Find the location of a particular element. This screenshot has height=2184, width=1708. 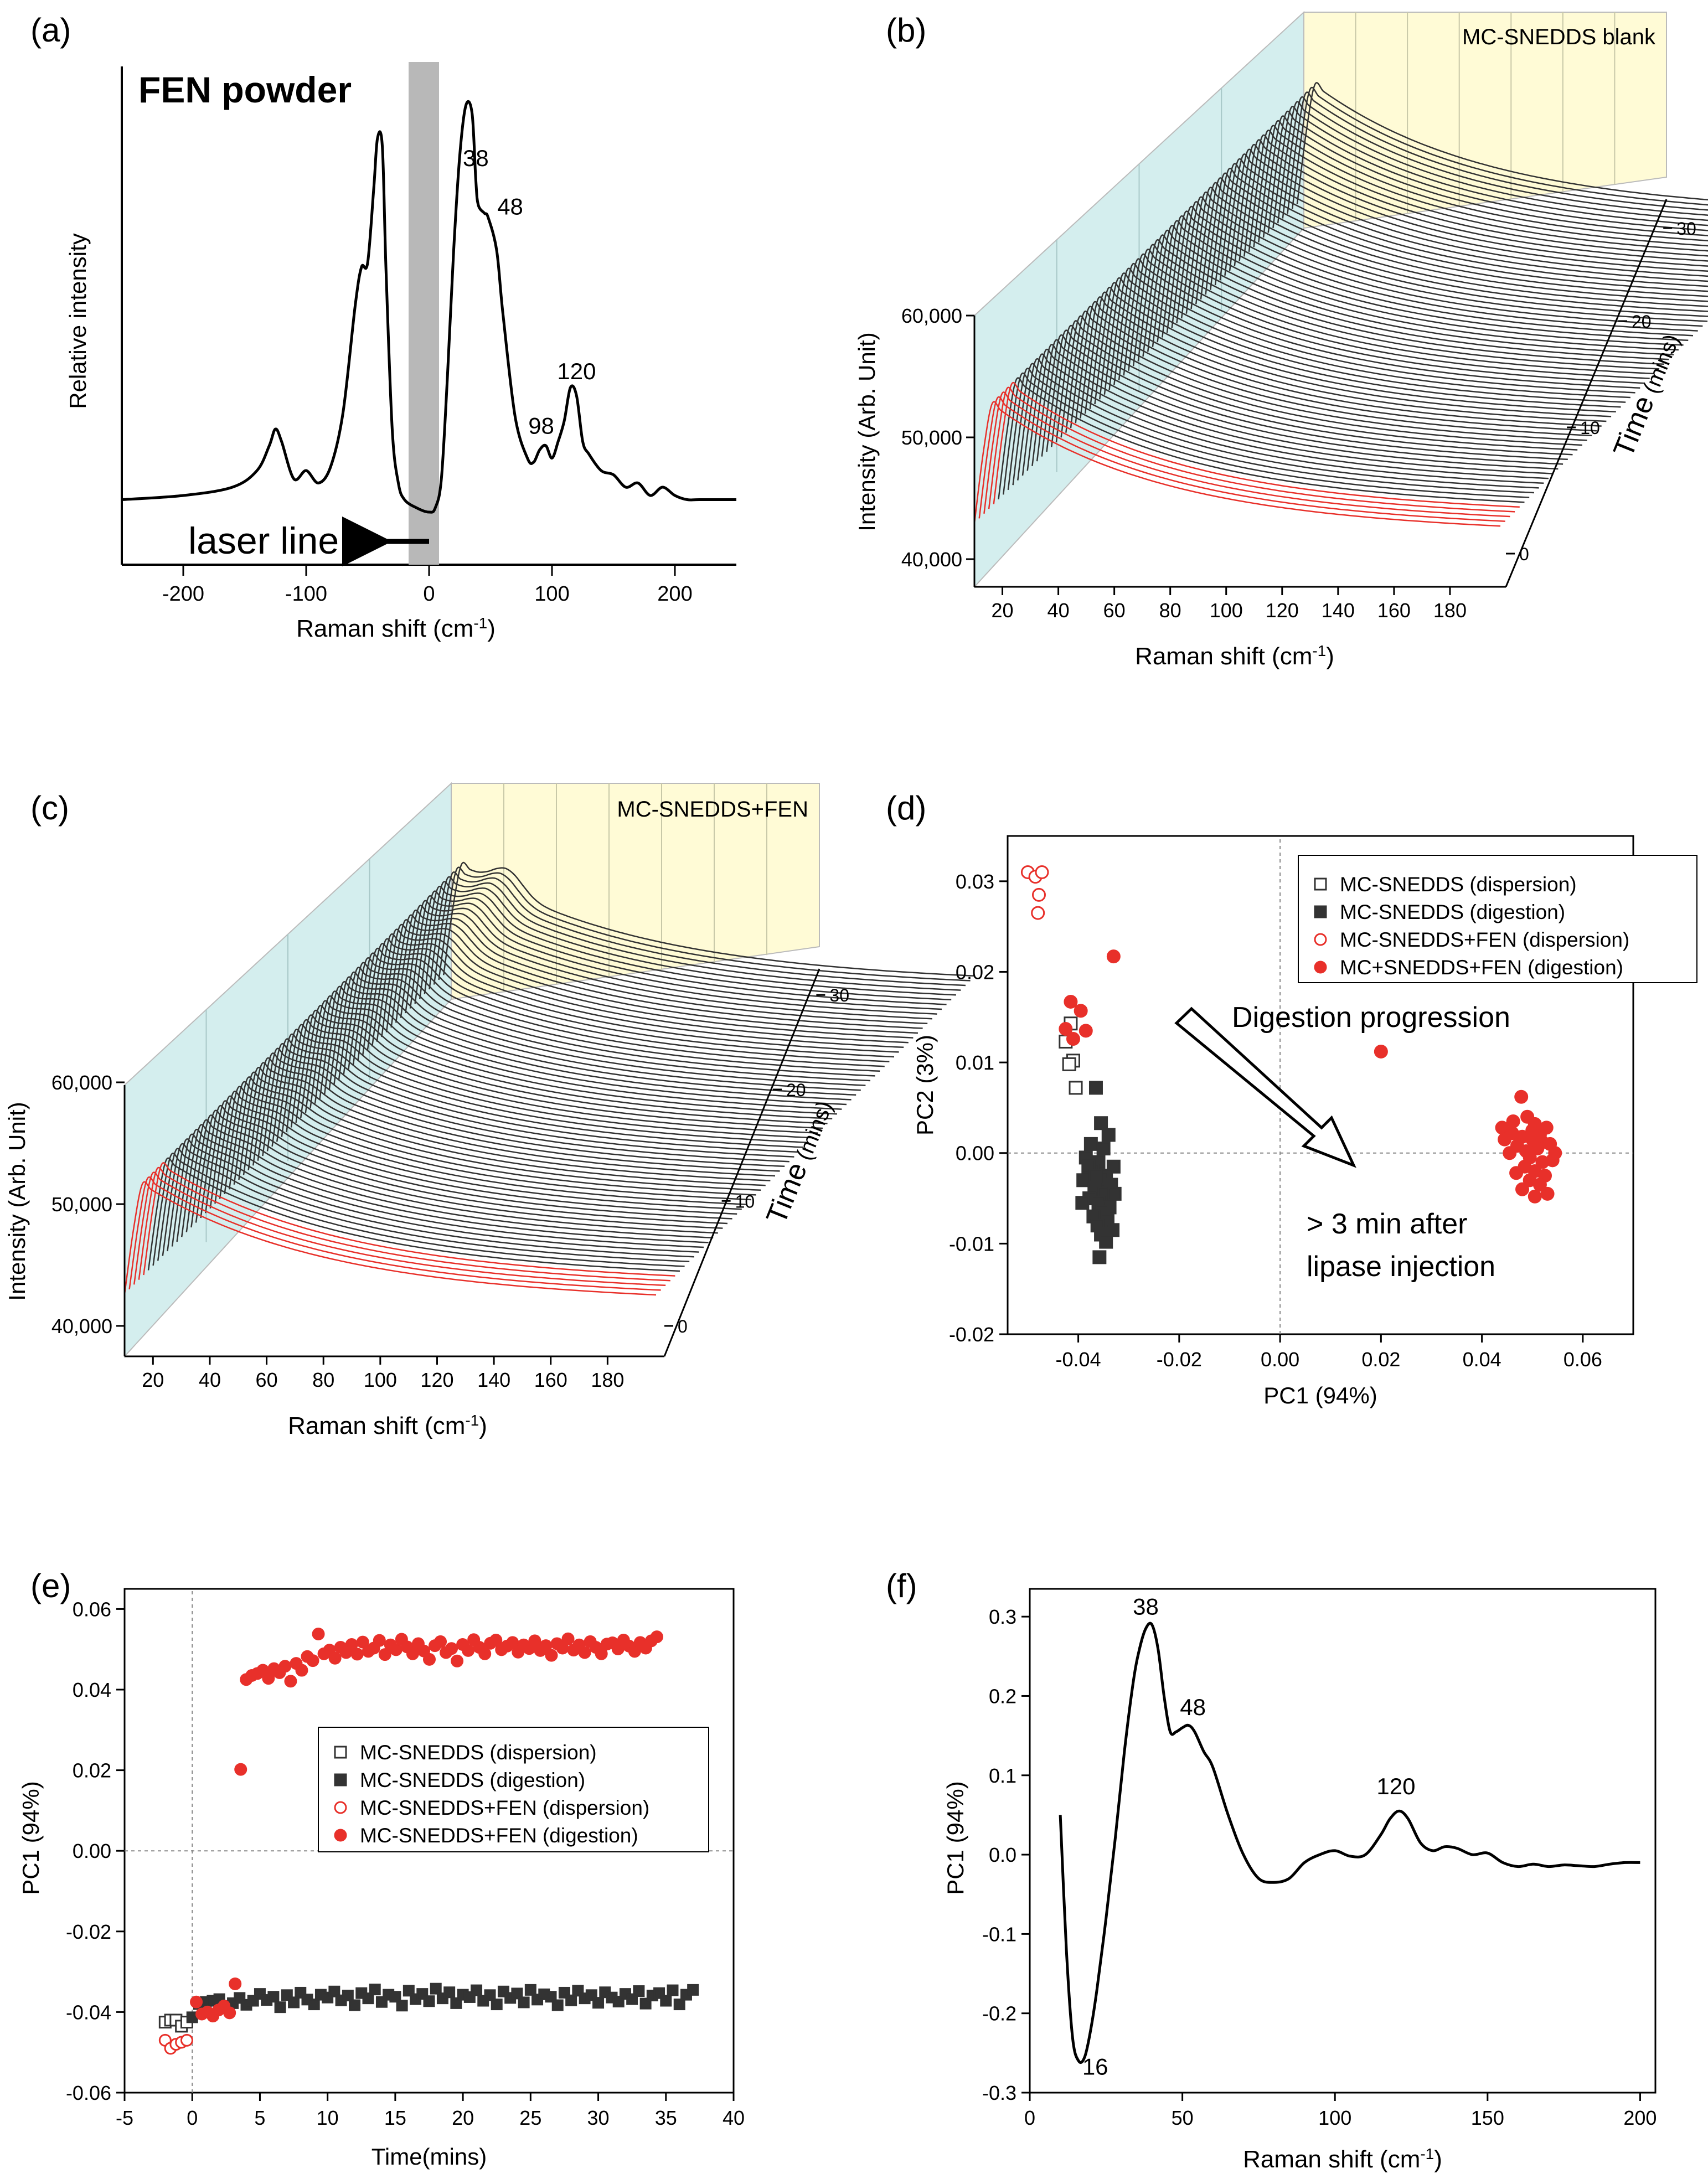

panel-b-xtick-label-3: 80 is located at coordinates (1170, 610).